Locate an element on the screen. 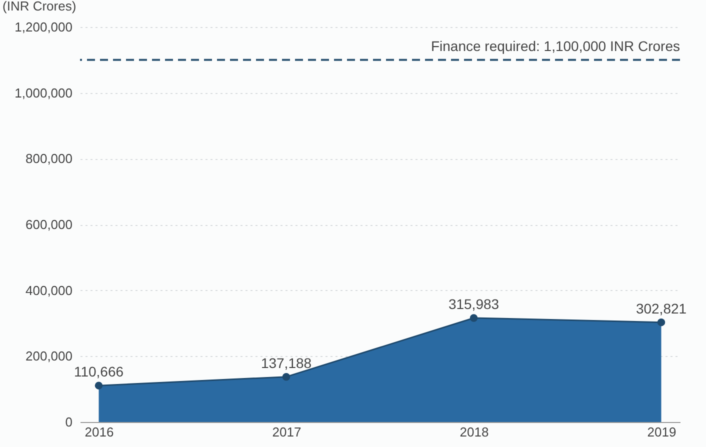  x-tick-label: 2018 is located at coordinates (474, 432).